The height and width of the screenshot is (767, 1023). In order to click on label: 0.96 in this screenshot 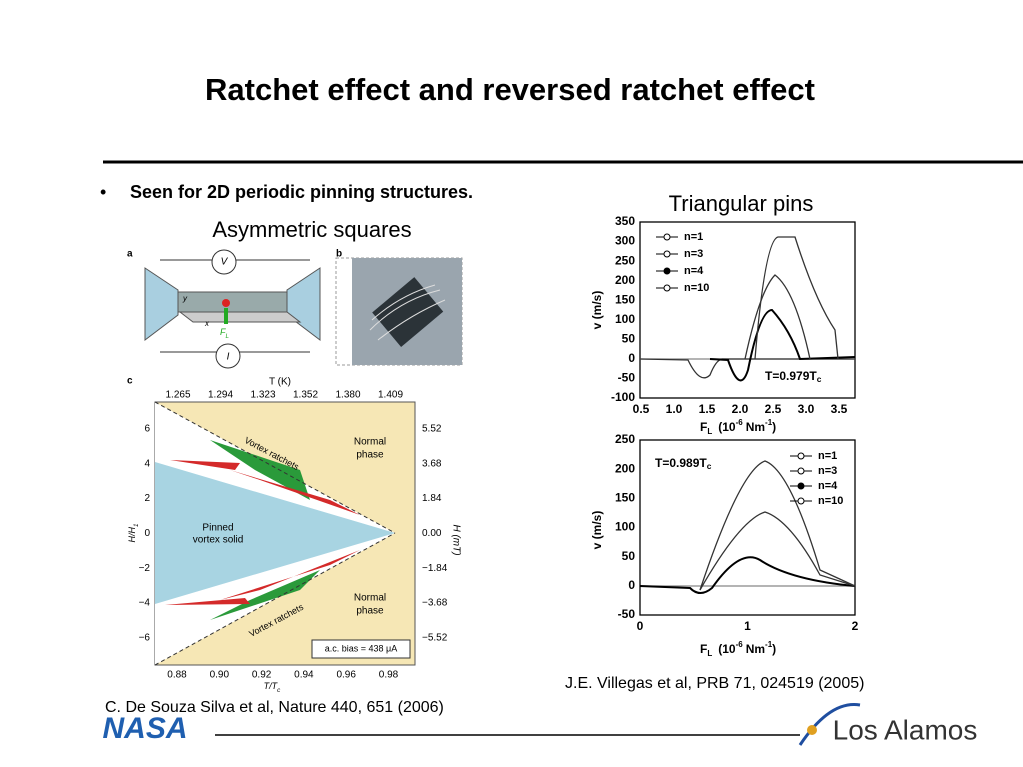, I will do `click(346, 675)`.